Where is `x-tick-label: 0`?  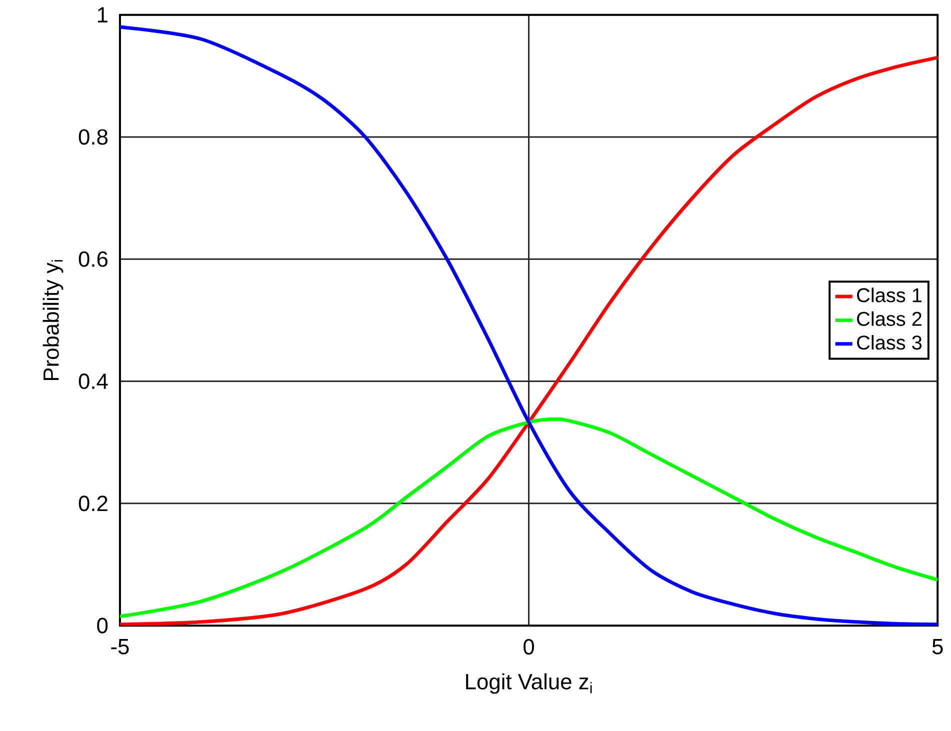
x-tick-label: 0 is located at coordinates (529, 647).